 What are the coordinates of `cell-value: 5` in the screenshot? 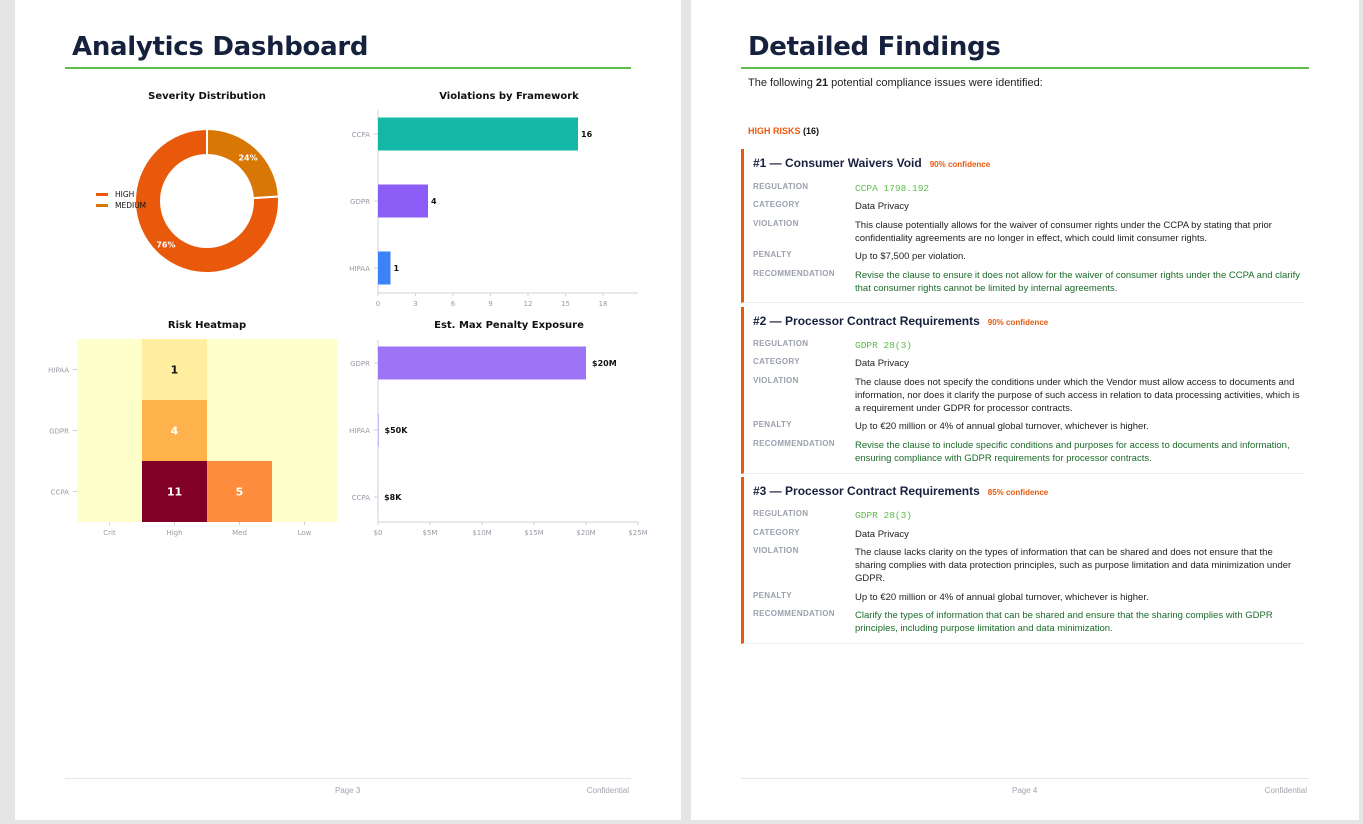 It's located at (240, 492).